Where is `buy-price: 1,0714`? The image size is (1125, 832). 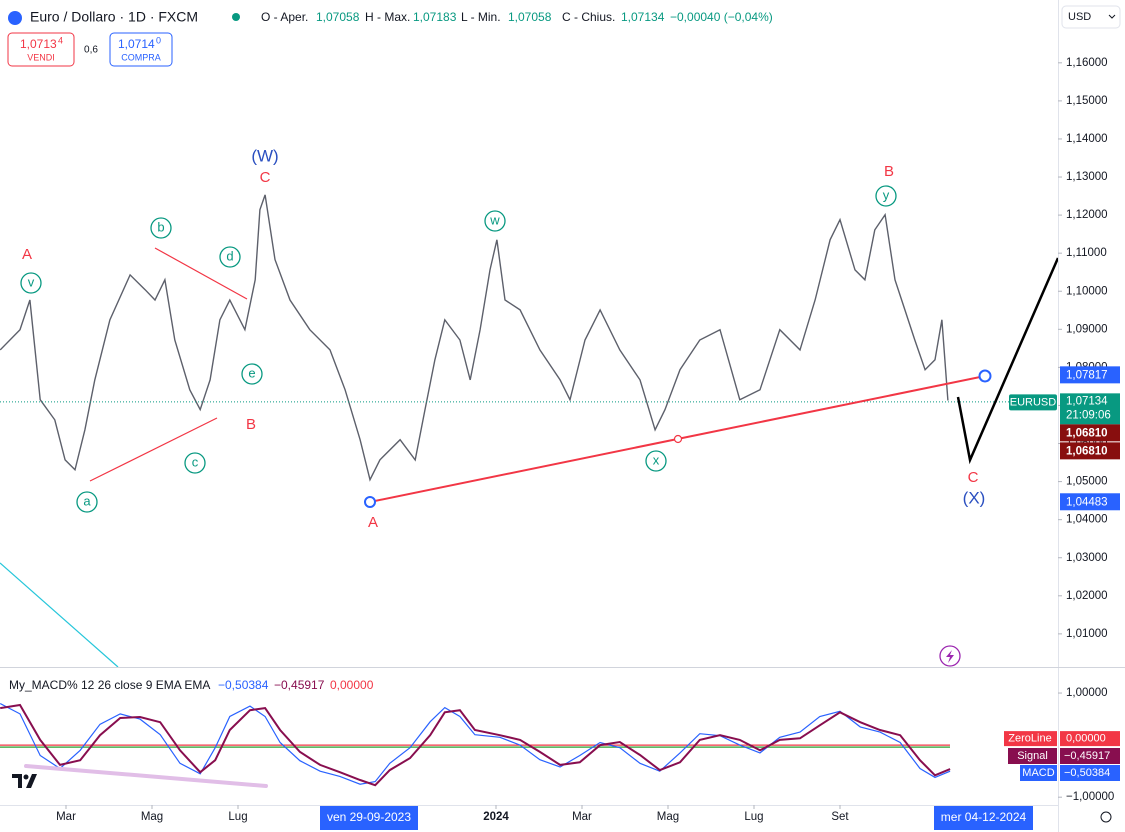 buy-price: 1,0714 is located at coordinates (136, 44).